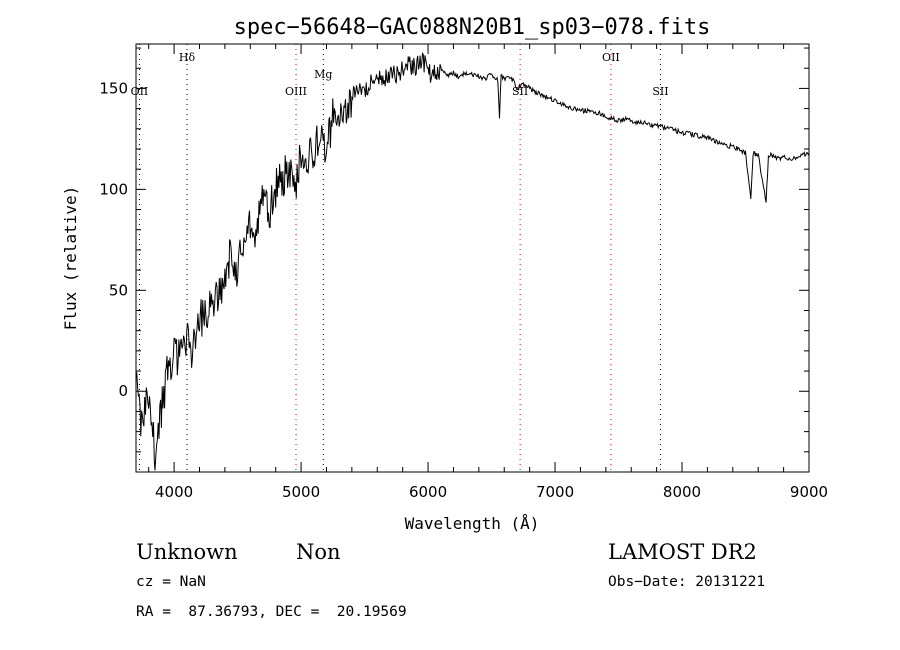 This screenshot has width=900, height=650. What do you see at coordinates (113, 88) in the screenshot?
I see `y-tick-label: 150` at bounding box center [113, 88].